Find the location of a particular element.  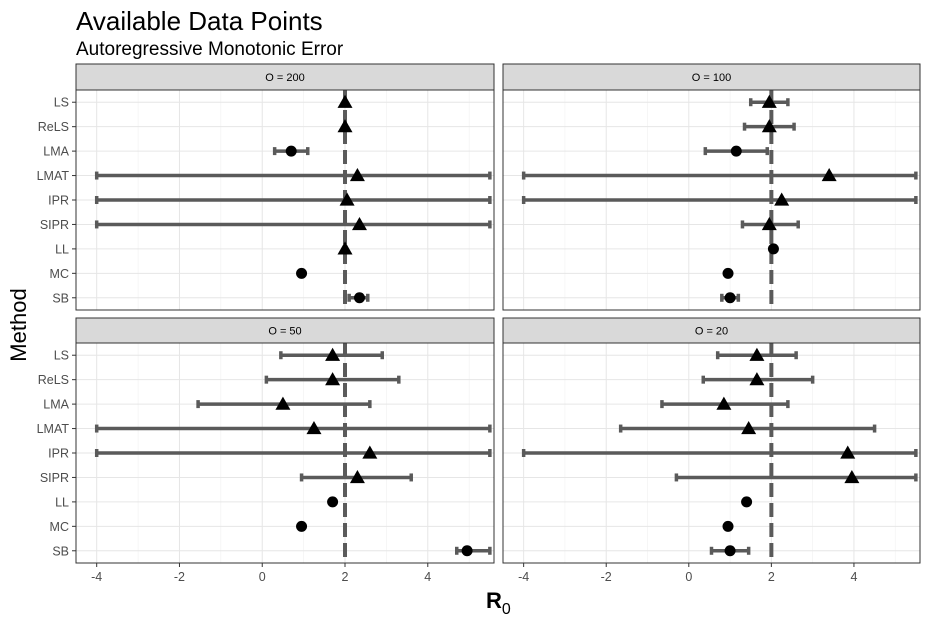

x-axis-title-subscript: 0 is located at coordinates (506, 609).